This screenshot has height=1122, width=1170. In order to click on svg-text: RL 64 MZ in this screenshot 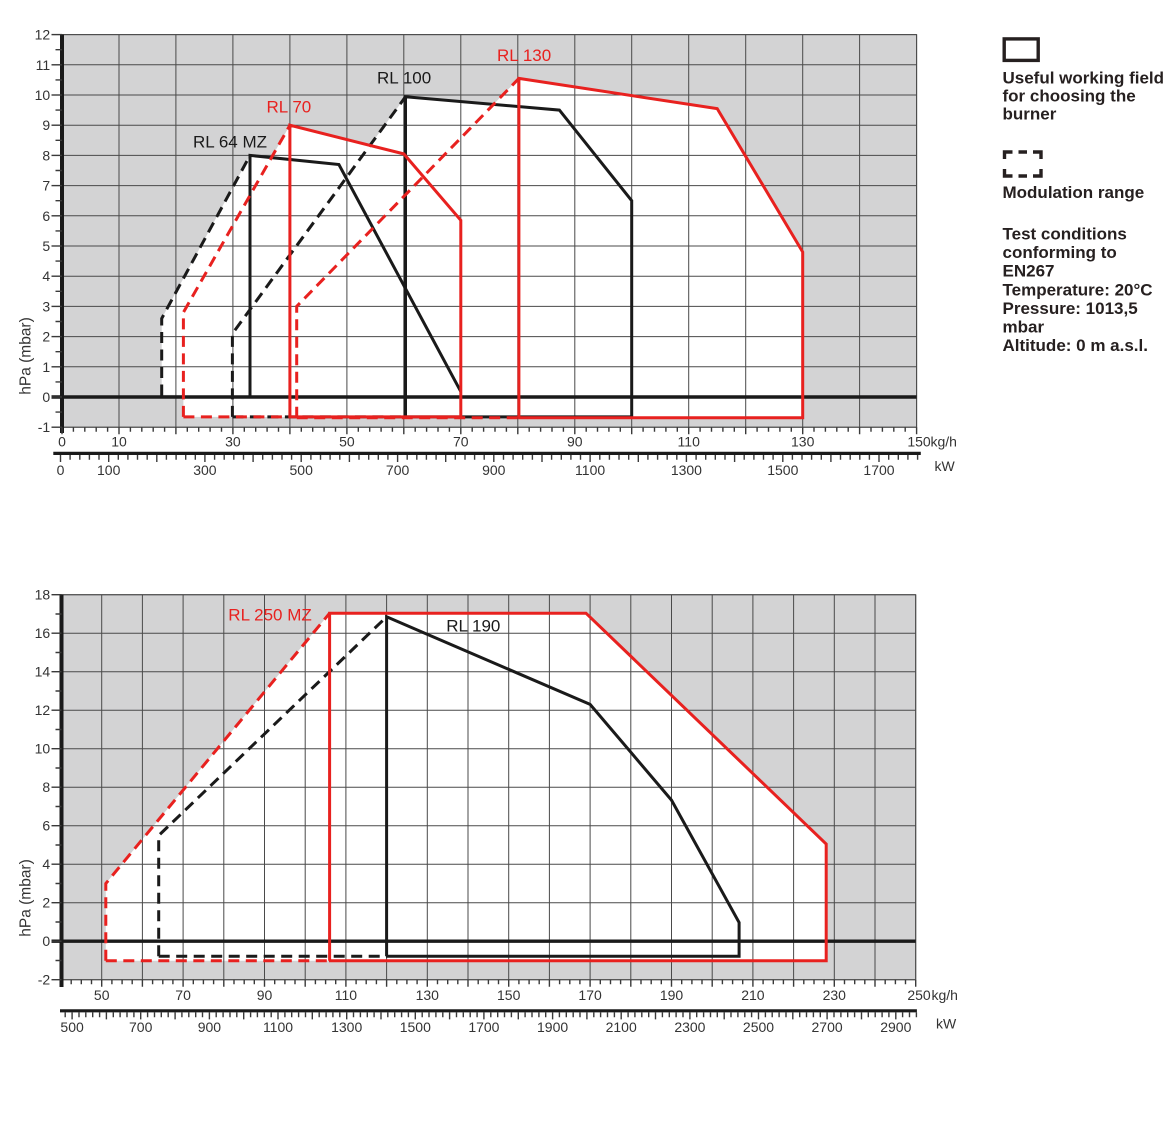, I will do `click(230, 142)`.